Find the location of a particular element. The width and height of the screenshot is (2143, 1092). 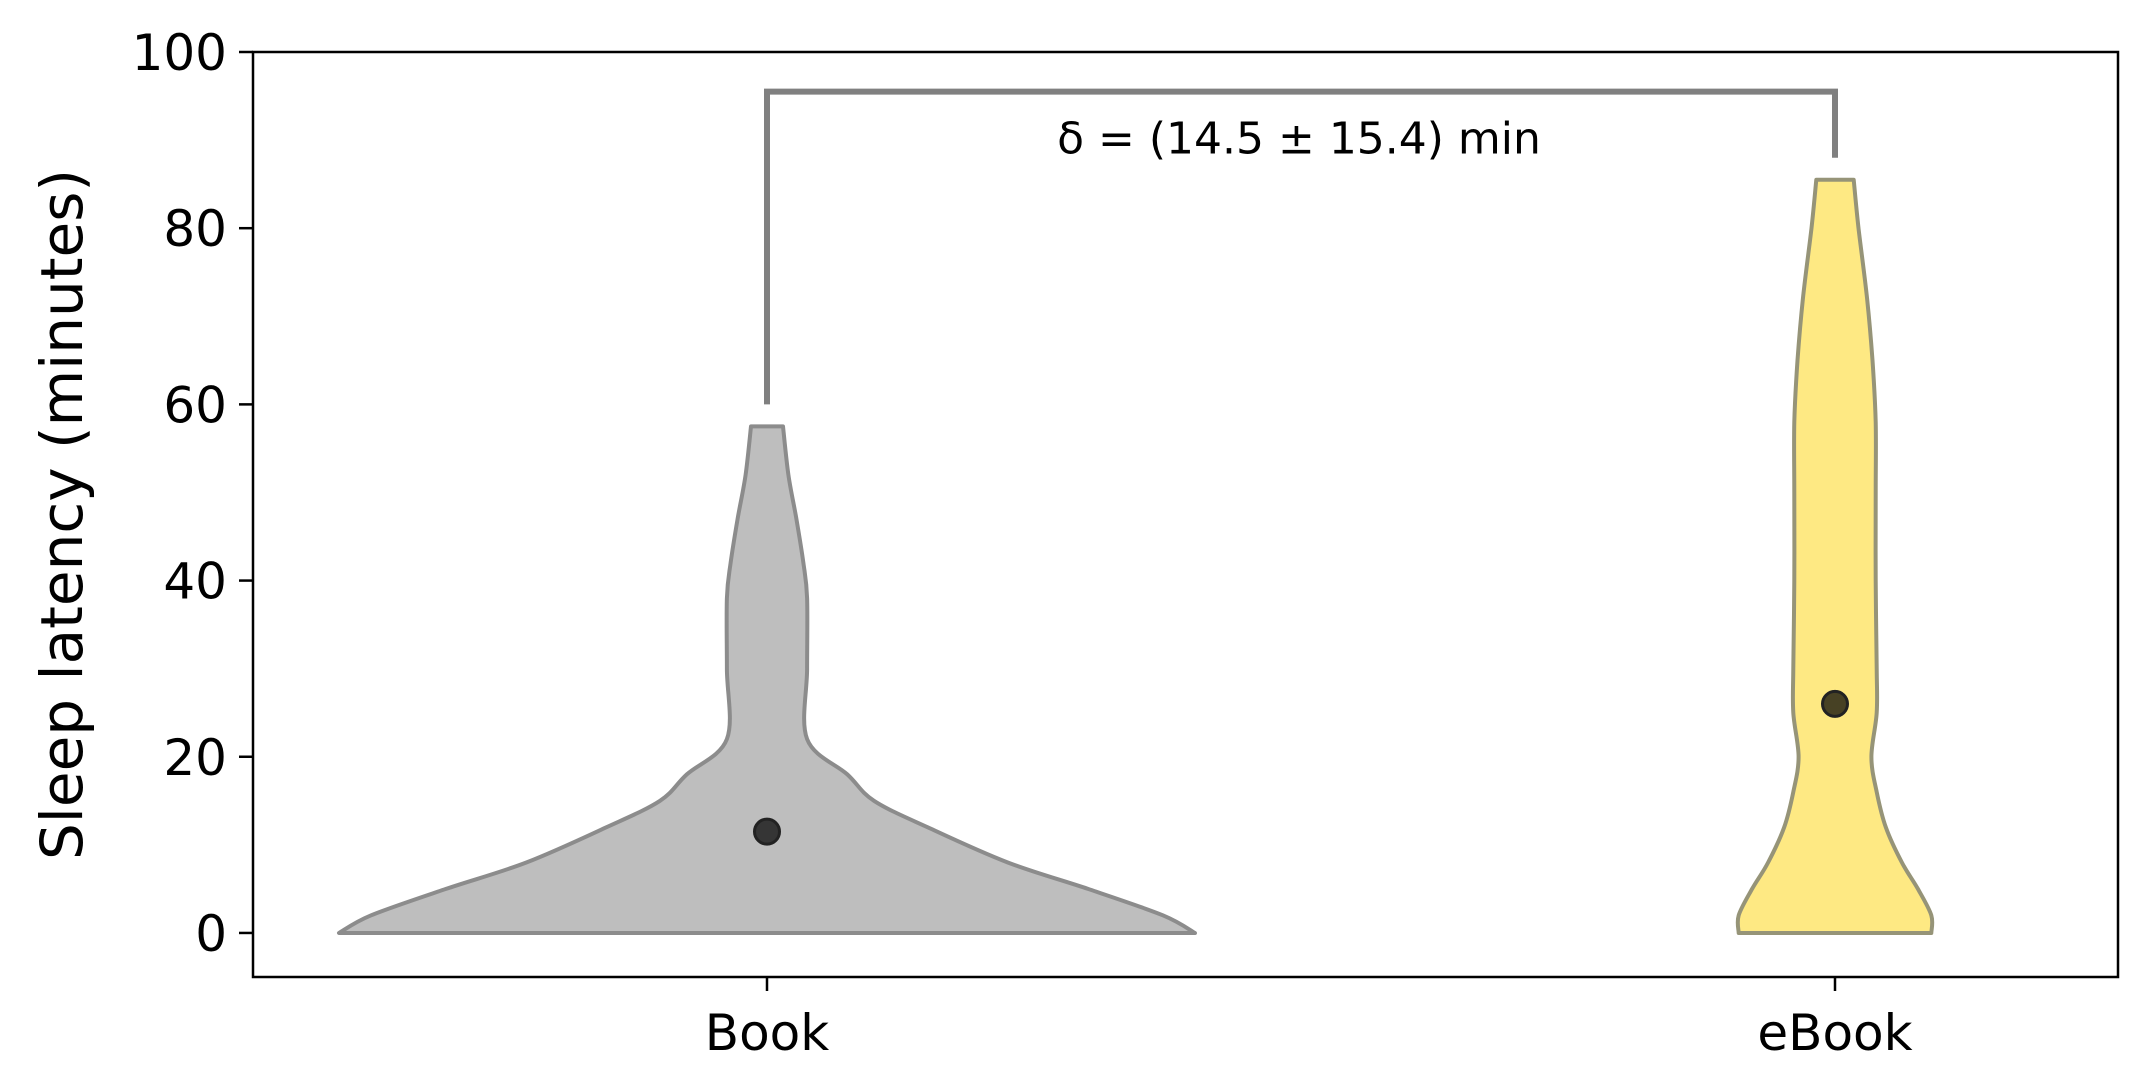

mean-marker-ebook is located at coordinates (1835, 703).